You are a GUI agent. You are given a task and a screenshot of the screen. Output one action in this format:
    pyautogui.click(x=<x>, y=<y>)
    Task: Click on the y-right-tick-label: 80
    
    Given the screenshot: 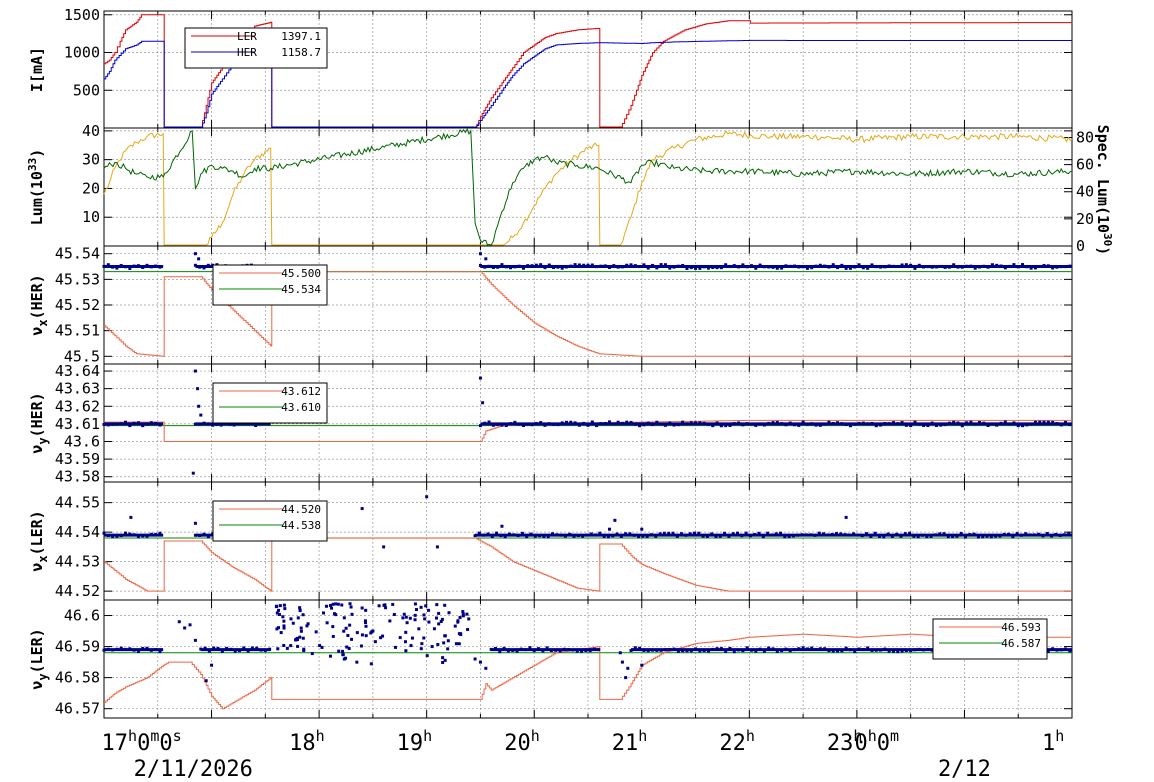 What is the action you would take?
    pyautogui.click(x=1085, y=137)
    